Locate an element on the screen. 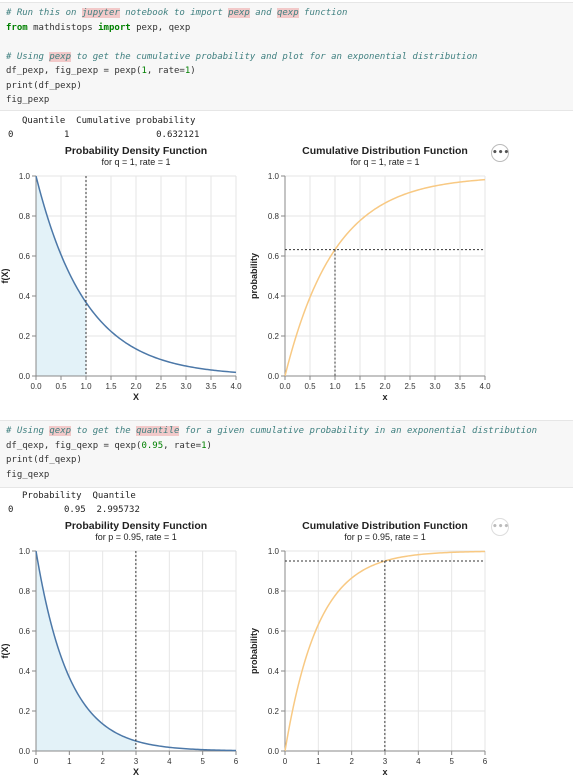 Image resolution: width=573 pixels, height=784 pixels. code-token: print(df_qexp) is located at coordinates (44, 460).